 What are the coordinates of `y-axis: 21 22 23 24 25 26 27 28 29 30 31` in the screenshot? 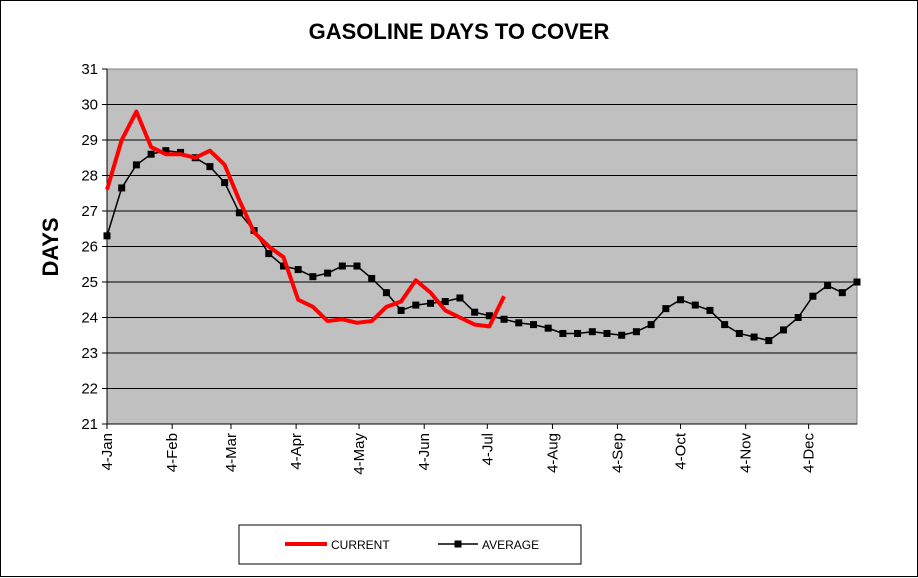 It's located at (94, 247).